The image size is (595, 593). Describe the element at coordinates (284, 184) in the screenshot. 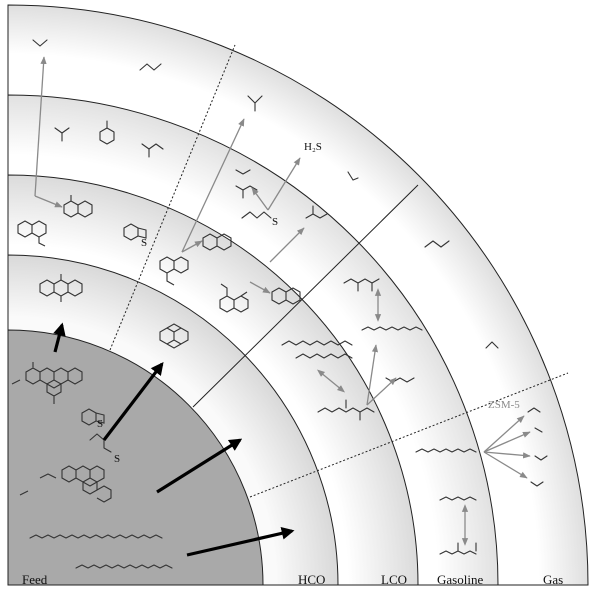

I see `arrow-to-h2s` at that location.